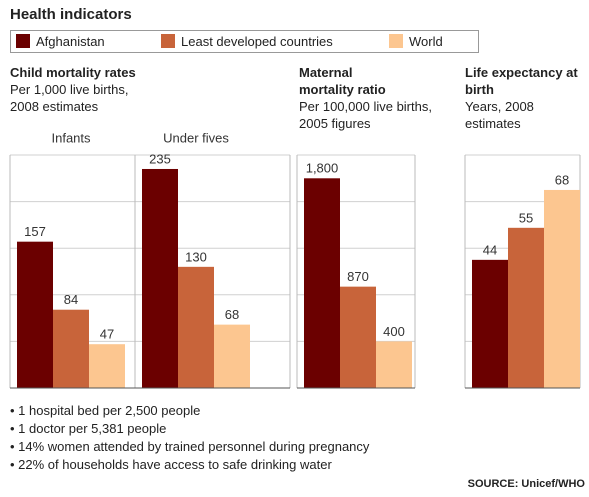 Image resolution: width=589 pixels, height=497 pixels. What do you see at coordinates (69, 98) in the screenshot?
I see `panel-subtitle: Per 1,000 live births, 2008 estimates` at bounding box center [69, 98].